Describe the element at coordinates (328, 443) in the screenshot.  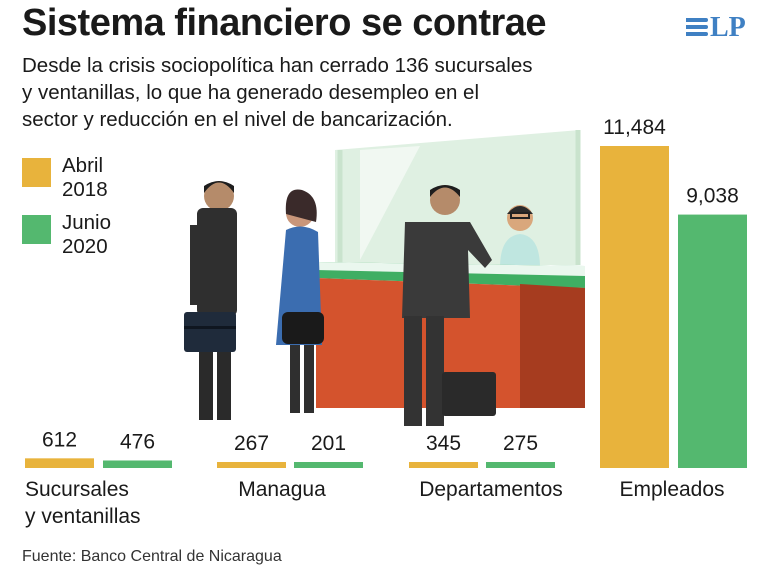
I see `data-label-june-1: 201` at that location.